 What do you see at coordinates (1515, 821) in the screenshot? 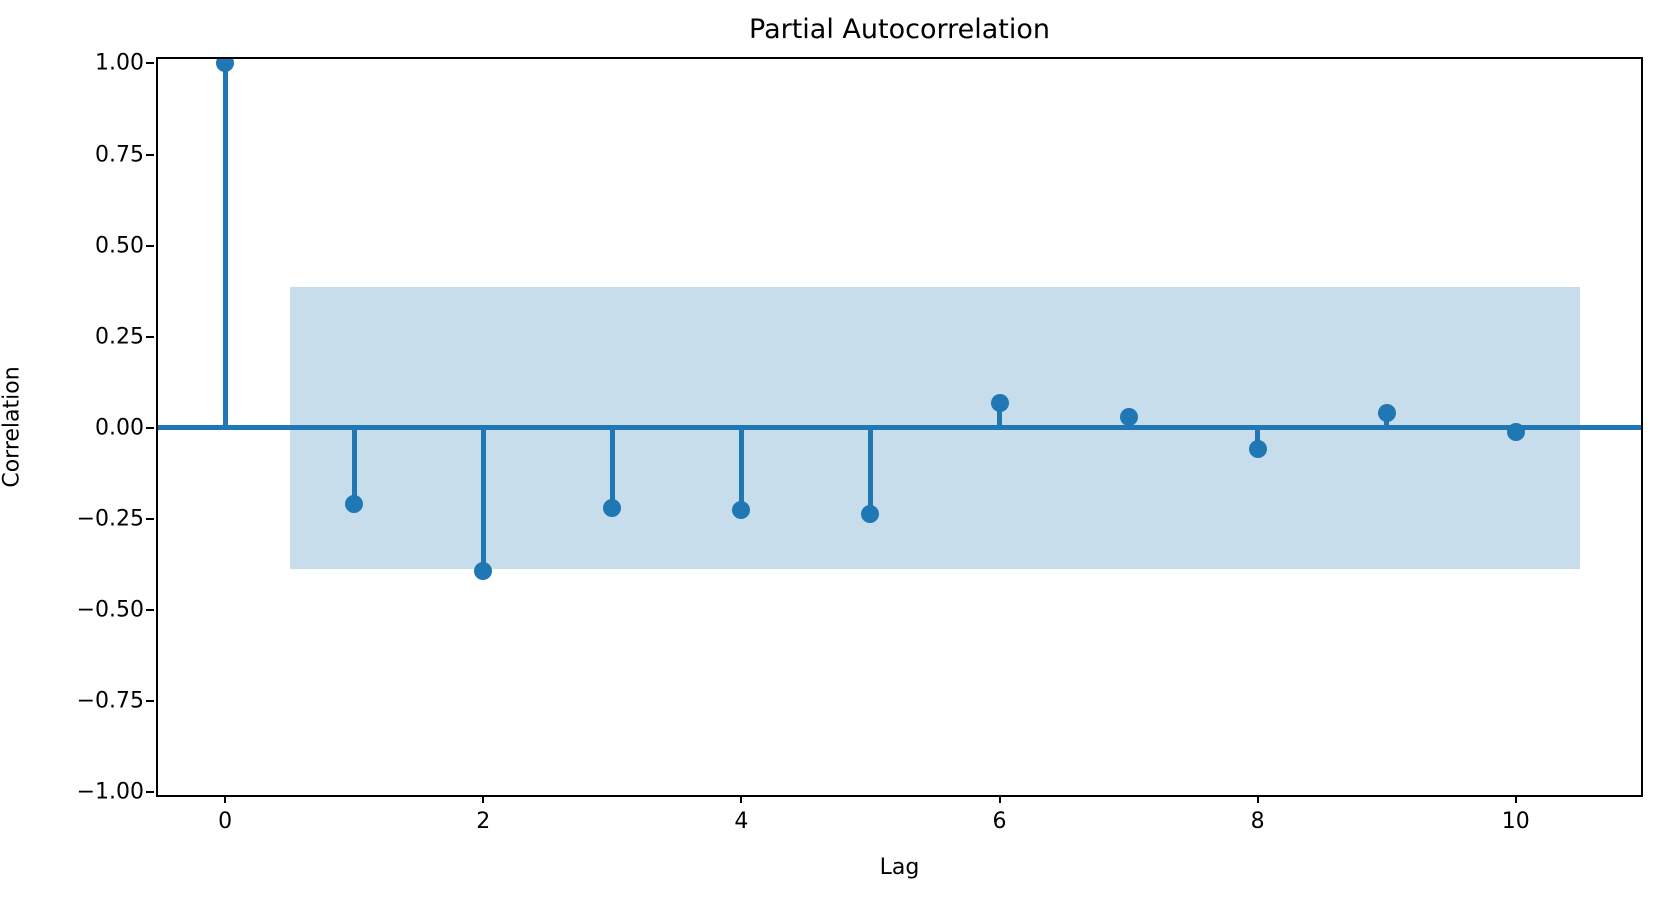
I see `x-tick-label: 10` at bounding box center [1515, 821].